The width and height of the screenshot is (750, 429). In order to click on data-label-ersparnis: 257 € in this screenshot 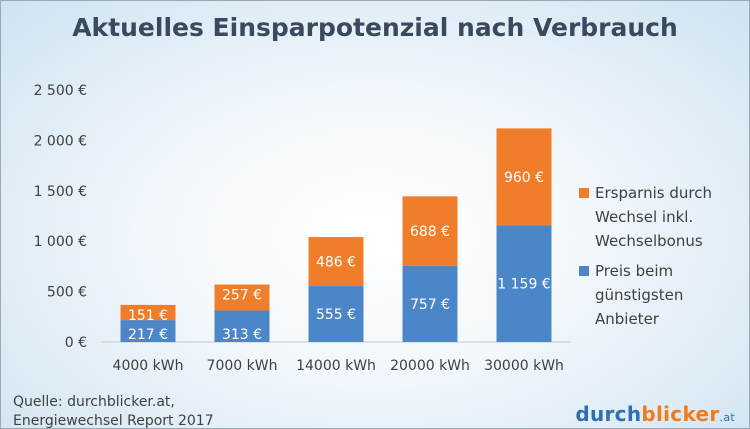, I will do `click(242, 296)`.